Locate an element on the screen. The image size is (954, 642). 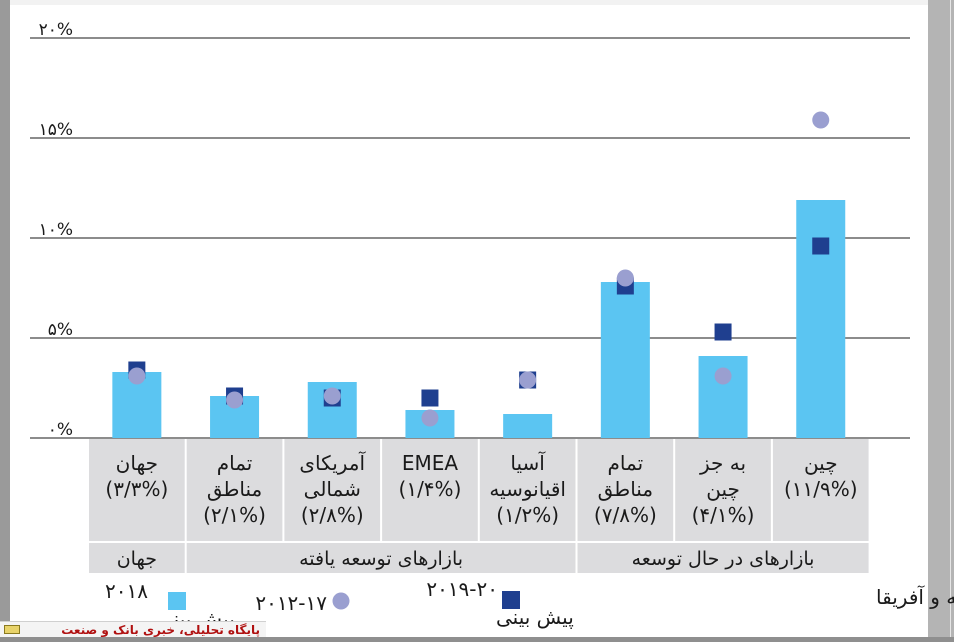
legend-note: EMEA: اروپا، خاورمیانه و آفریقا is located at coordinates (915, 597).